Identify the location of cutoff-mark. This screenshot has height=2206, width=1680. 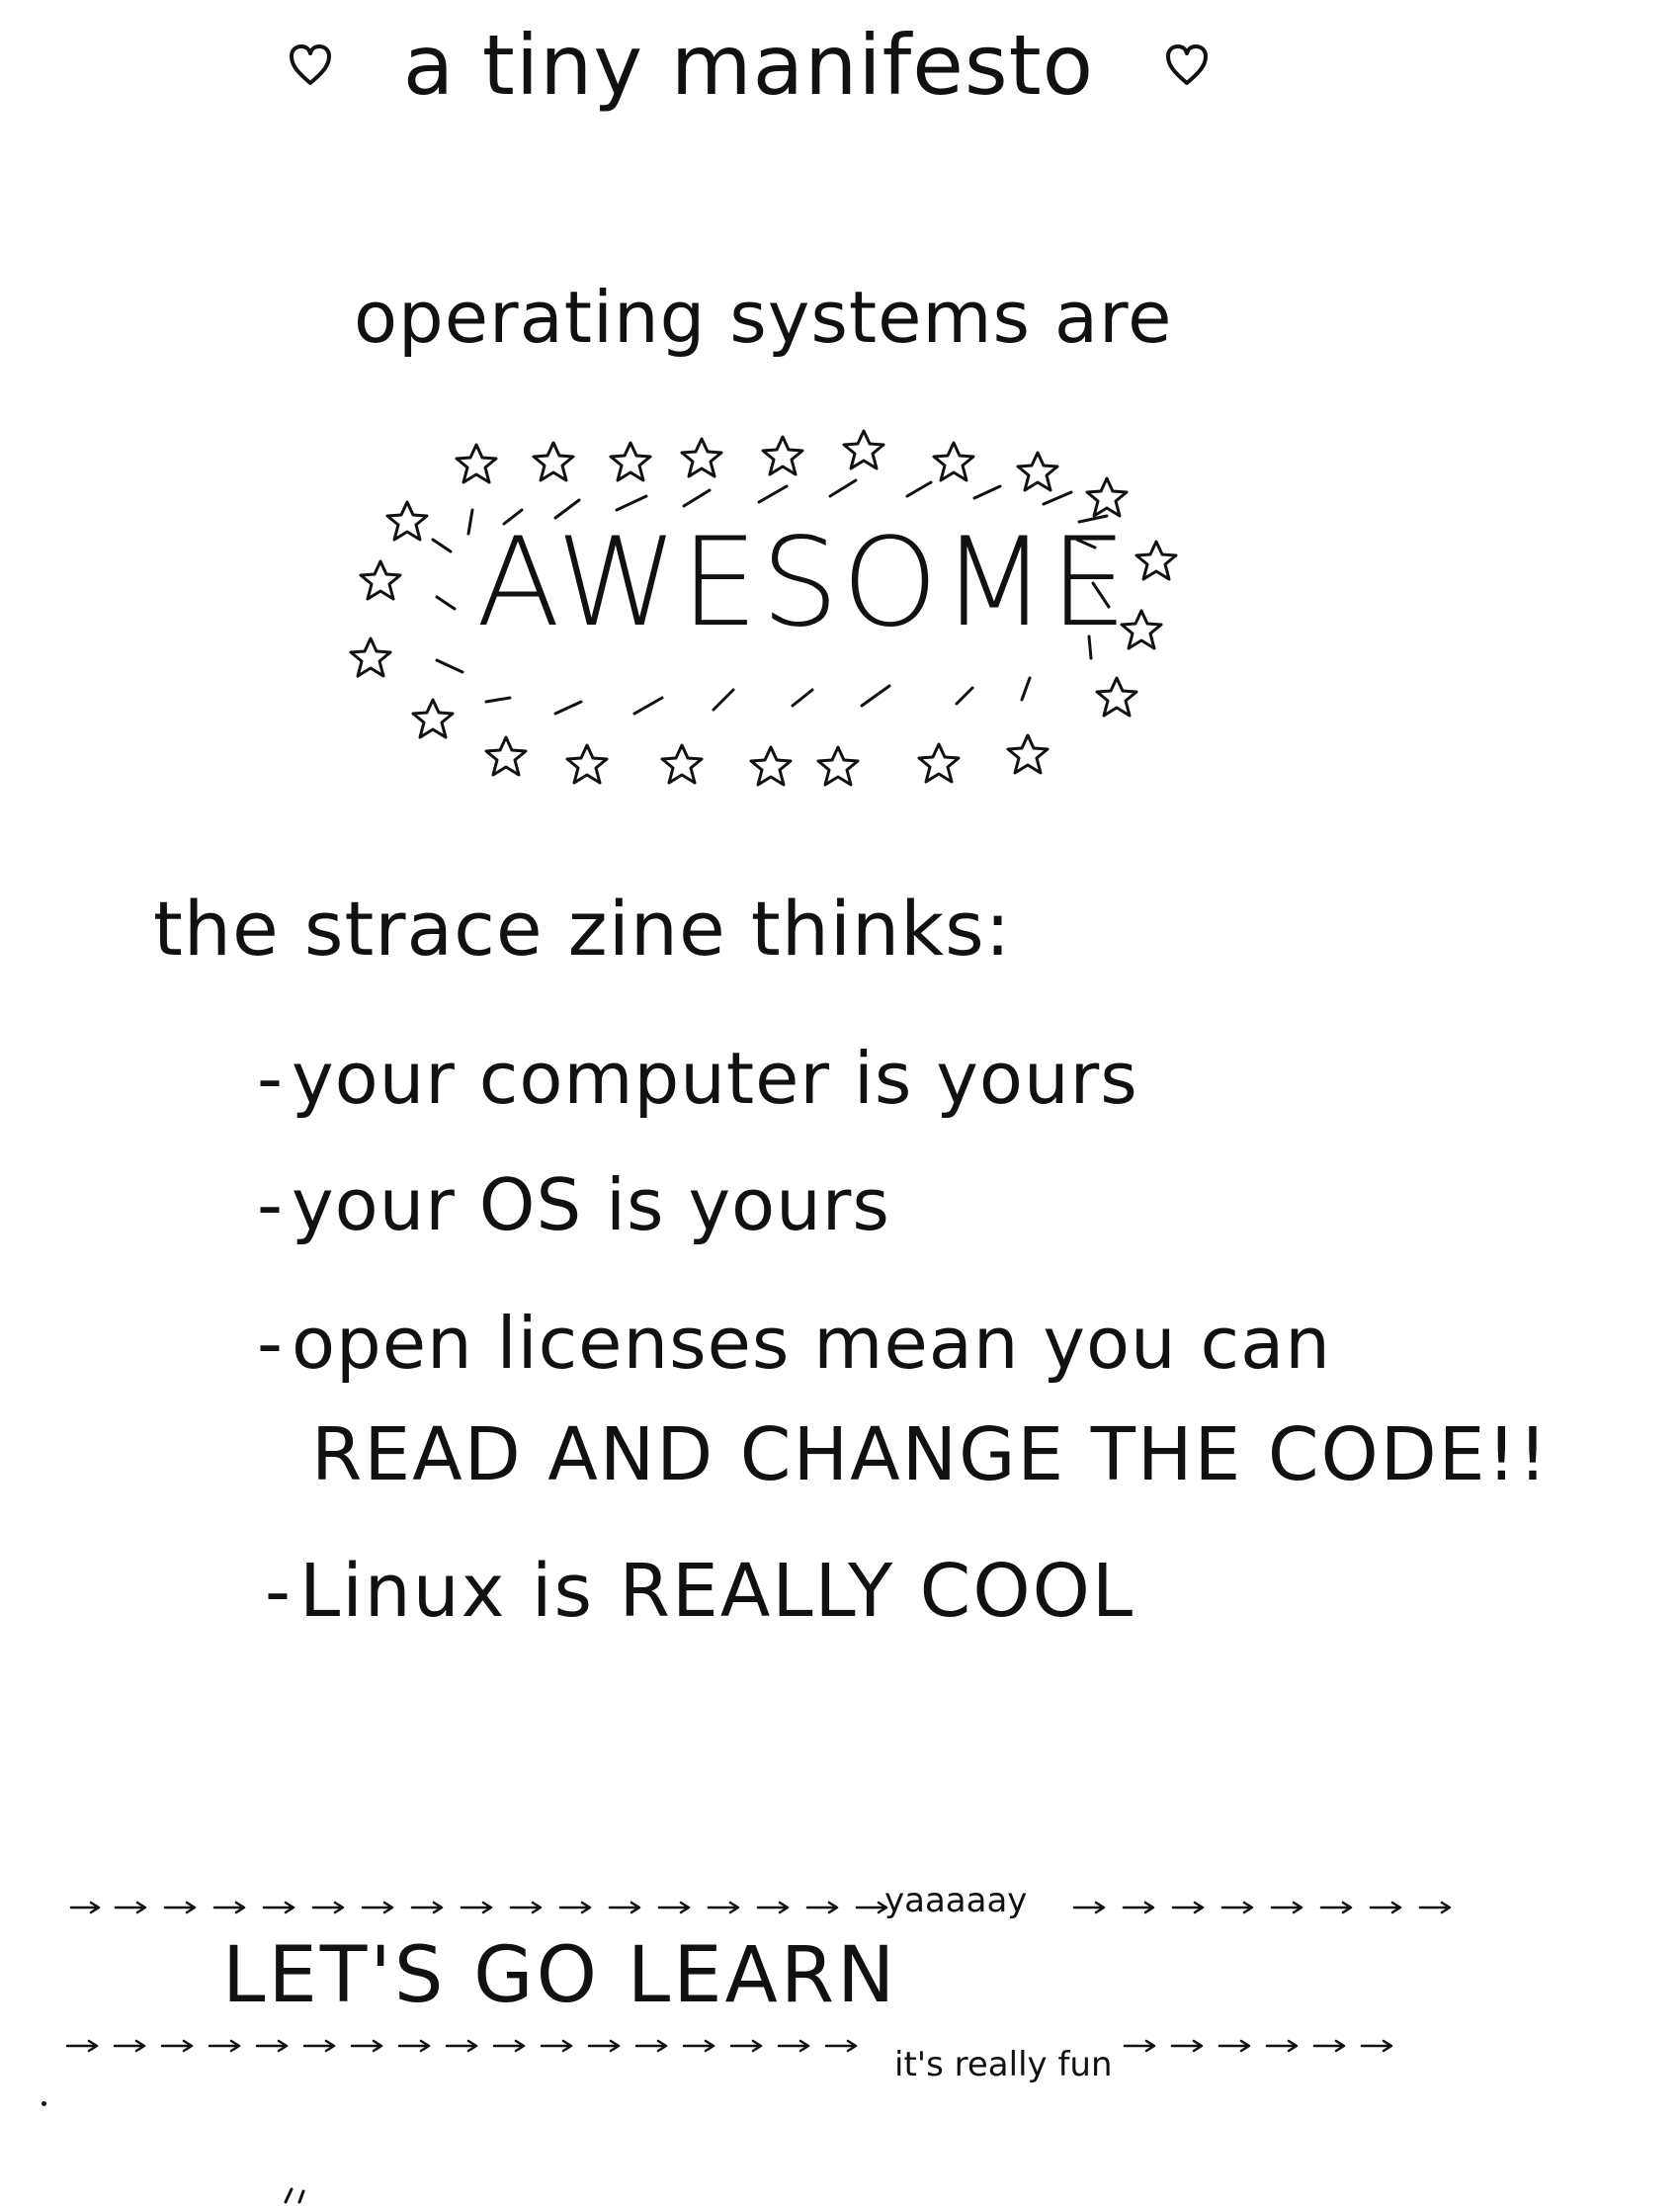
(294, 2195).